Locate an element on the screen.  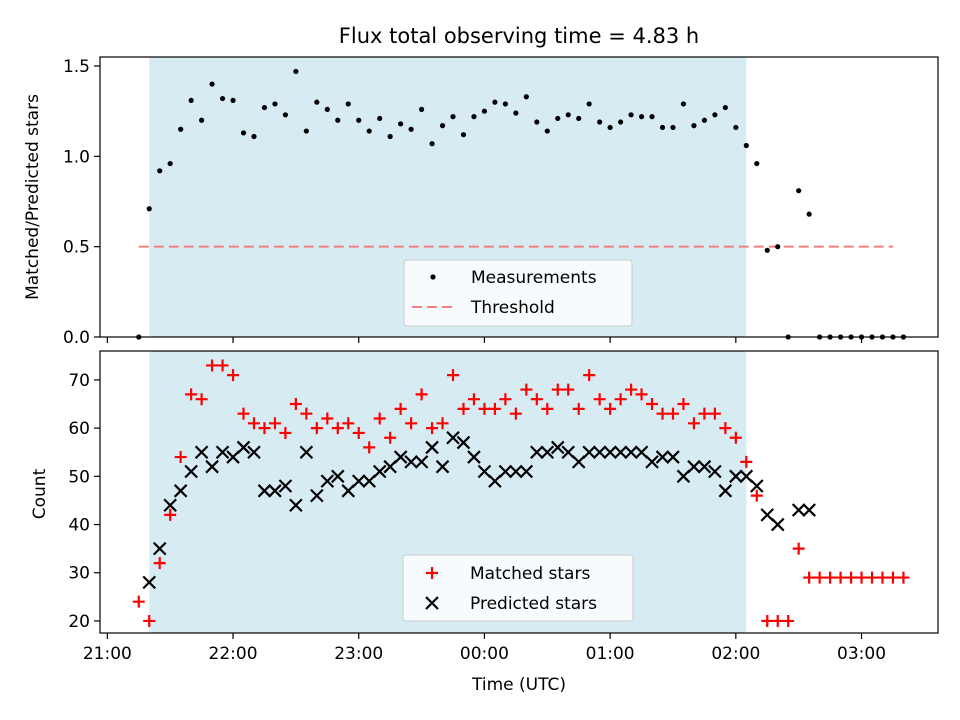
legend-measurements-label: Measurements is located at coordinates (534, 278).